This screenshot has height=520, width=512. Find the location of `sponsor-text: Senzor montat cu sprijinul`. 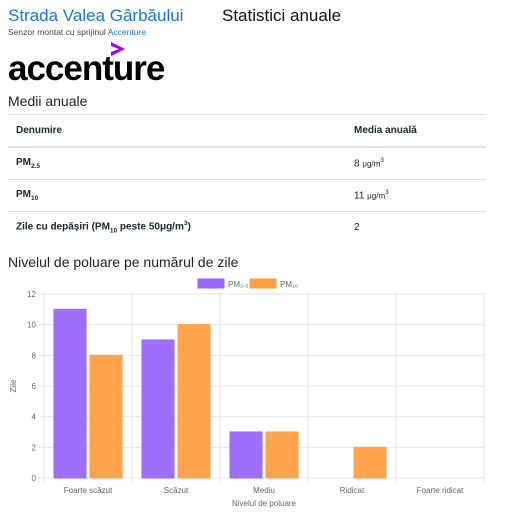

sponsor-text: Senzor montat cu sprijinul is located at coordinates (57, 32).